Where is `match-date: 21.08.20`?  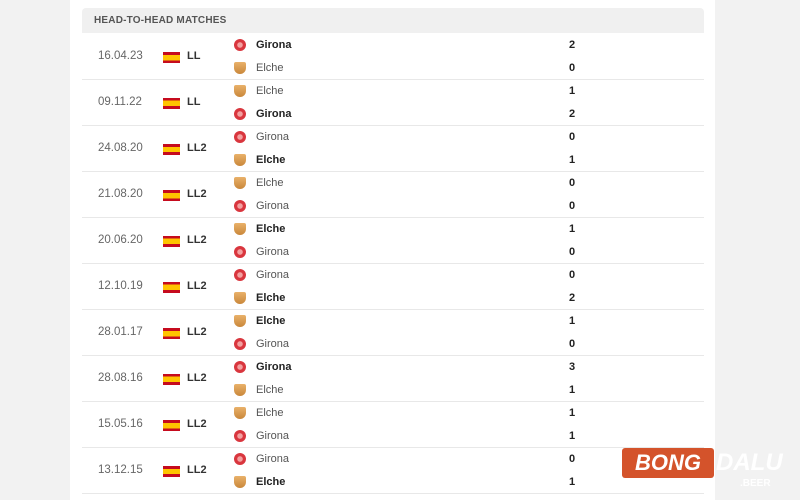
match-date: 21.08.20 is located at coordinates (120, 194).